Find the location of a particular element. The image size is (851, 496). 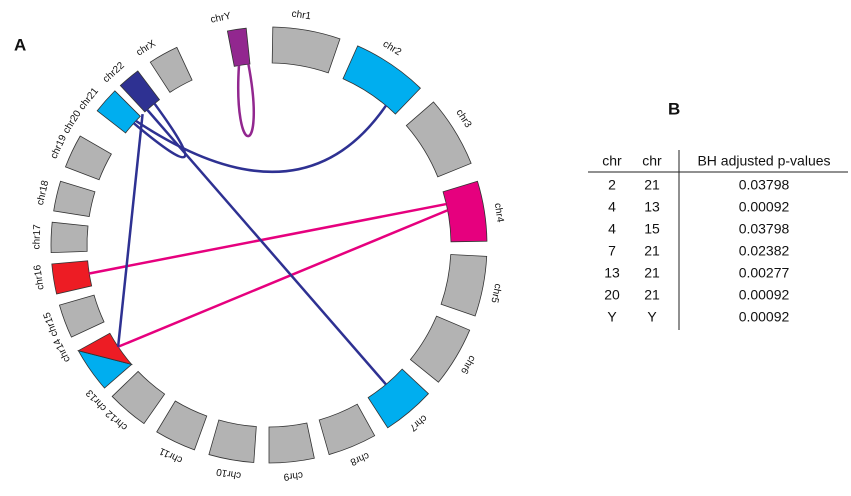

table-cell: 0.00277 is located at coordinates (764, 273).